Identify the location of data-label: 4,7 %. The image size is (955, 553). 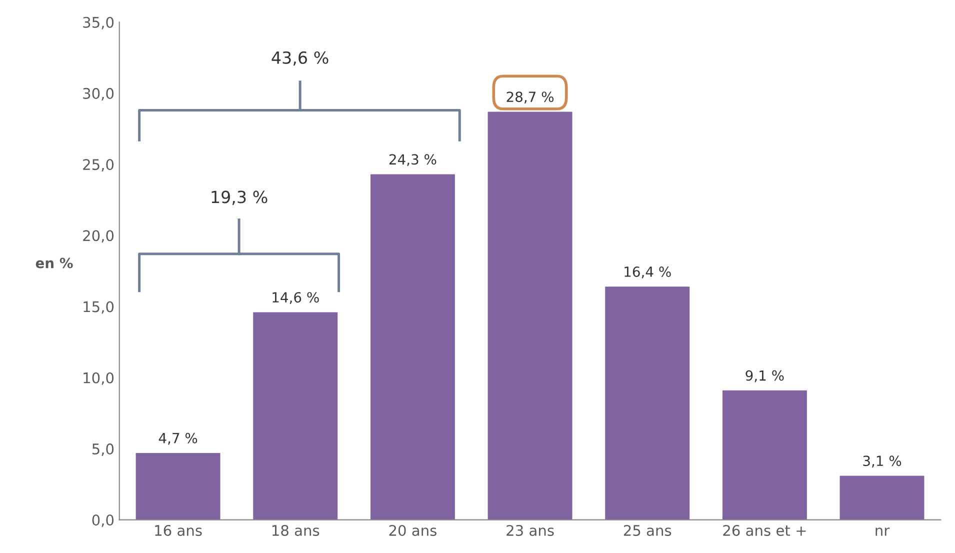
(178, 438).